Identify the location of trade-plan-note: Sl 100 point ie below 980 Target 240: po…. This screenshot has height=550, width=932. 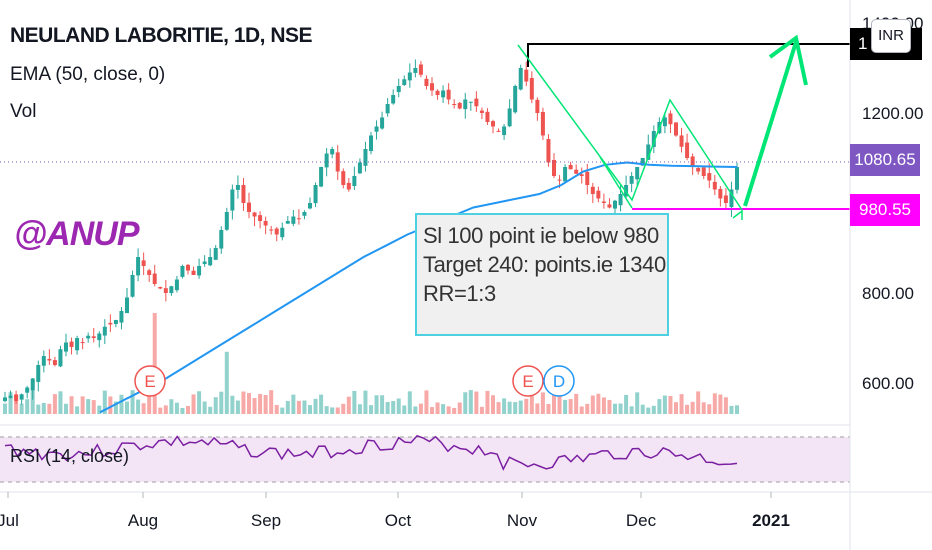
(542, 274).